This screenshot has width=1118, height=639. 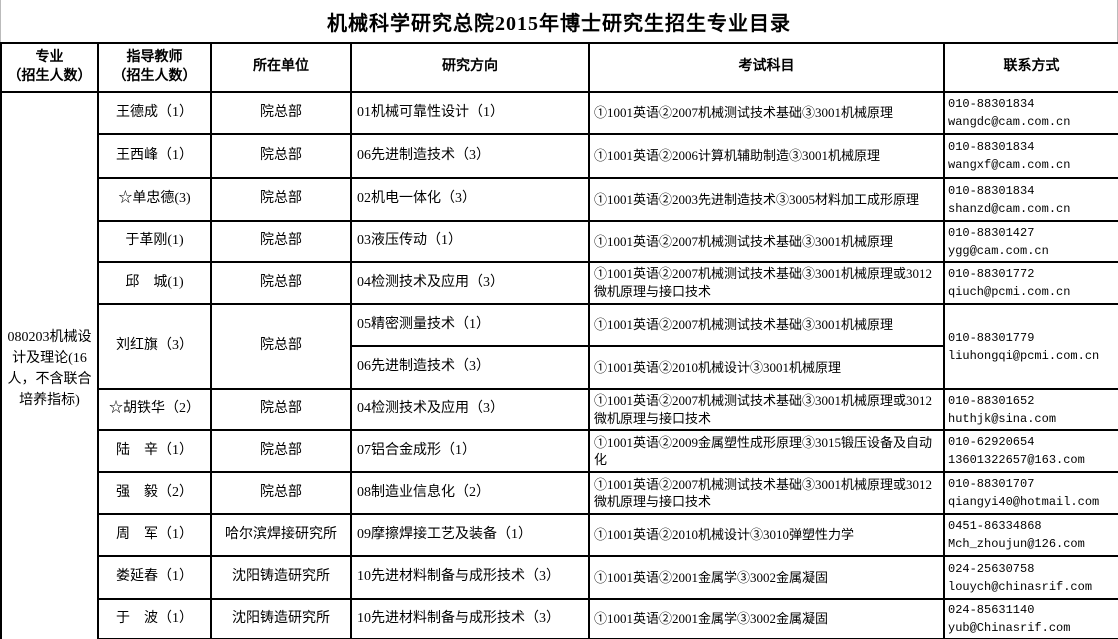 What do you see at coordinates (1030, 618) in the screenshot?
I see `contact-cell: 024-85631140 yub@Chinasrif.com` at bounding box center [1030, 618].